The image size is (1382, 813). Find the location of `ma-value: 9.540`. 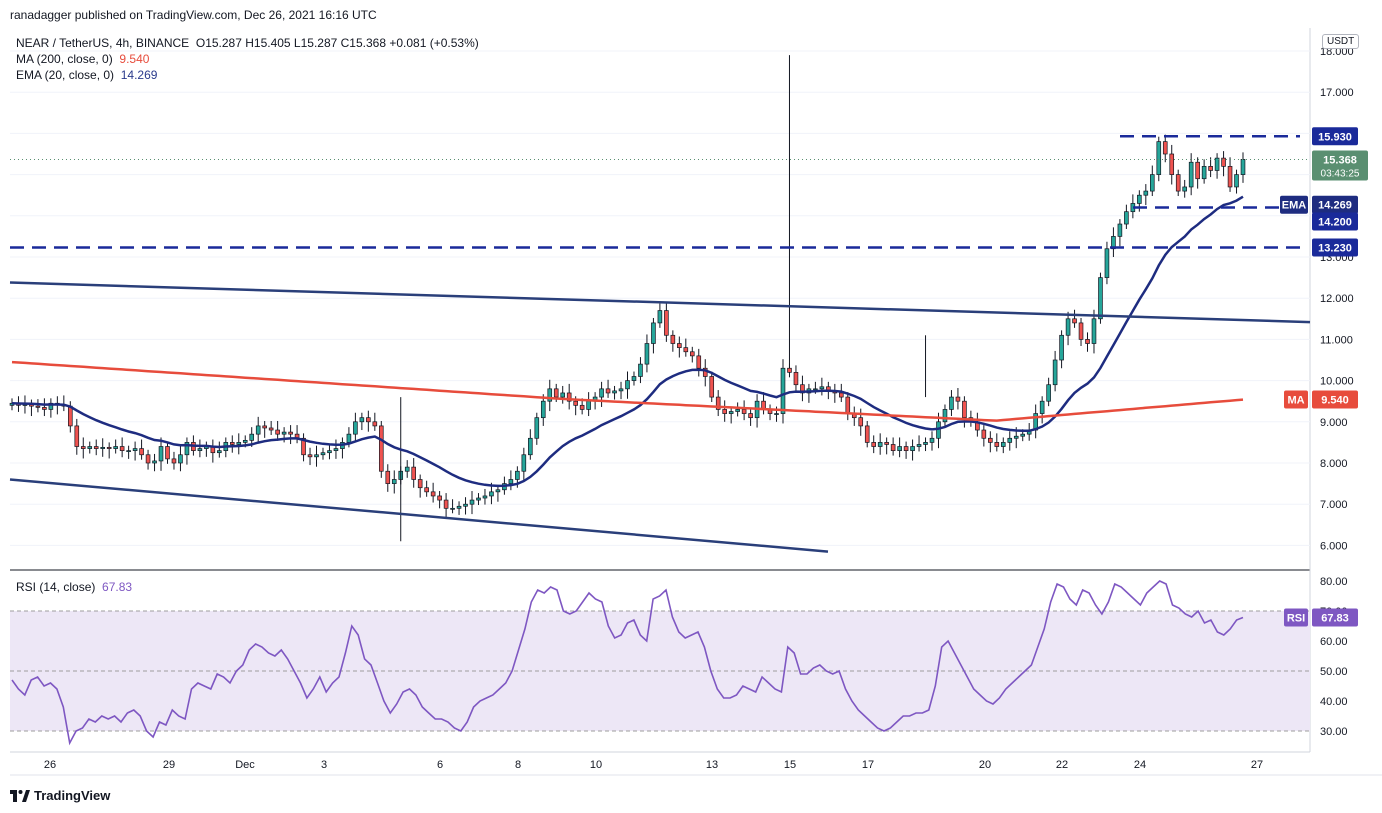

ma-value: 9.540 is located at coordinates (134, 59).